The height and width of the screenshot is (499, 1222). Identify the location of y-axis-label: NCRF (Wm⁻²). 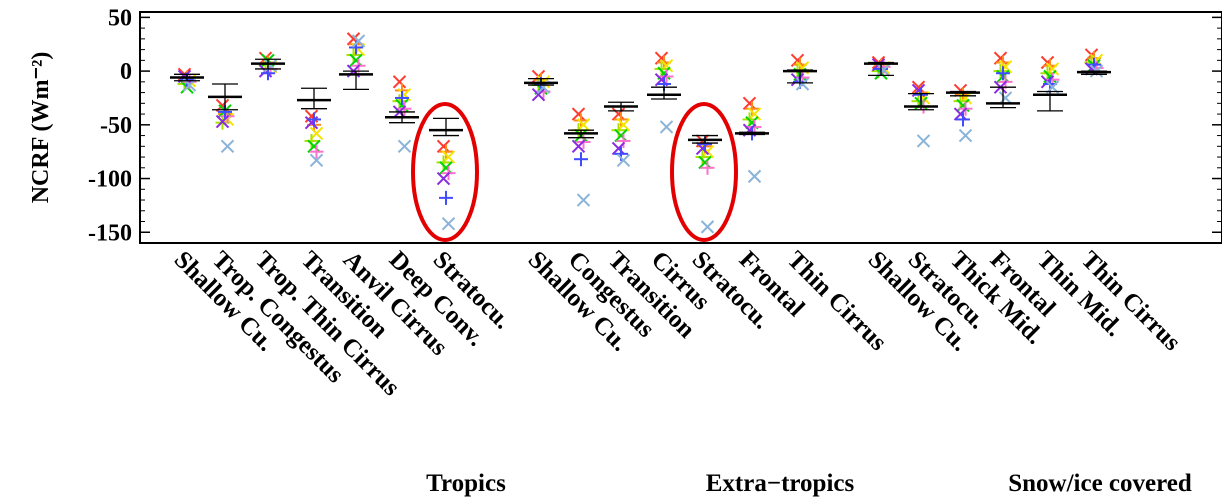
(41, 128).